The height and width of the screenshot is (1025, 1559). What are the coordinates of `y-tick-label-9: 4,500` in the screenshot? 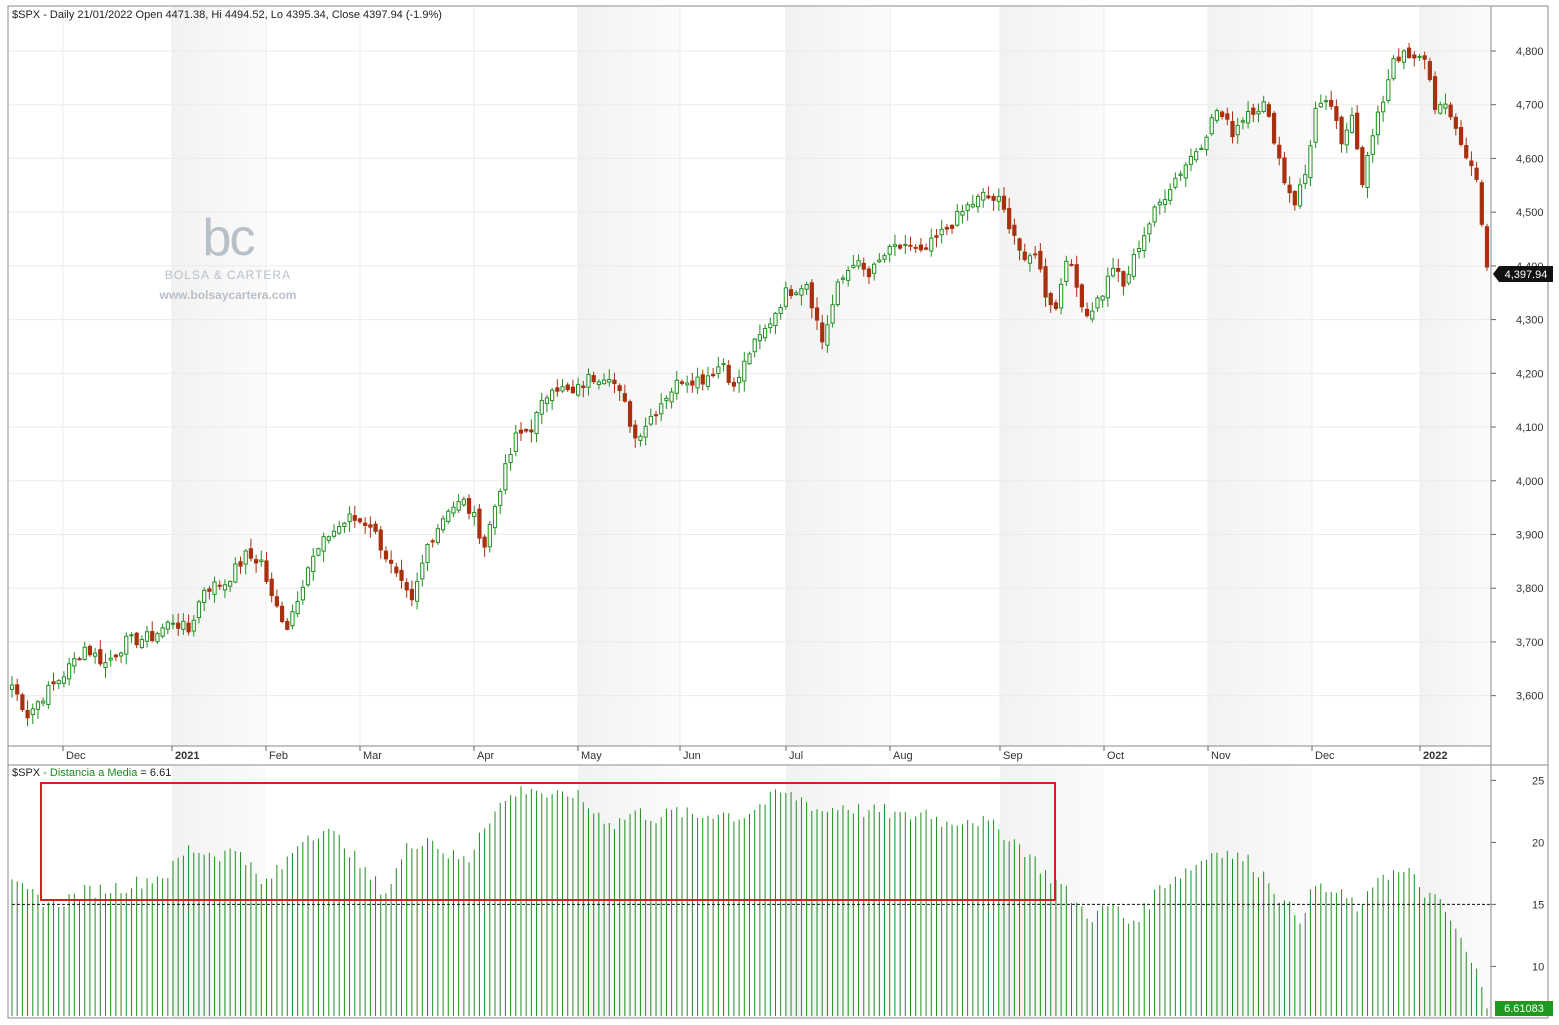 It's located at (1530, 213).